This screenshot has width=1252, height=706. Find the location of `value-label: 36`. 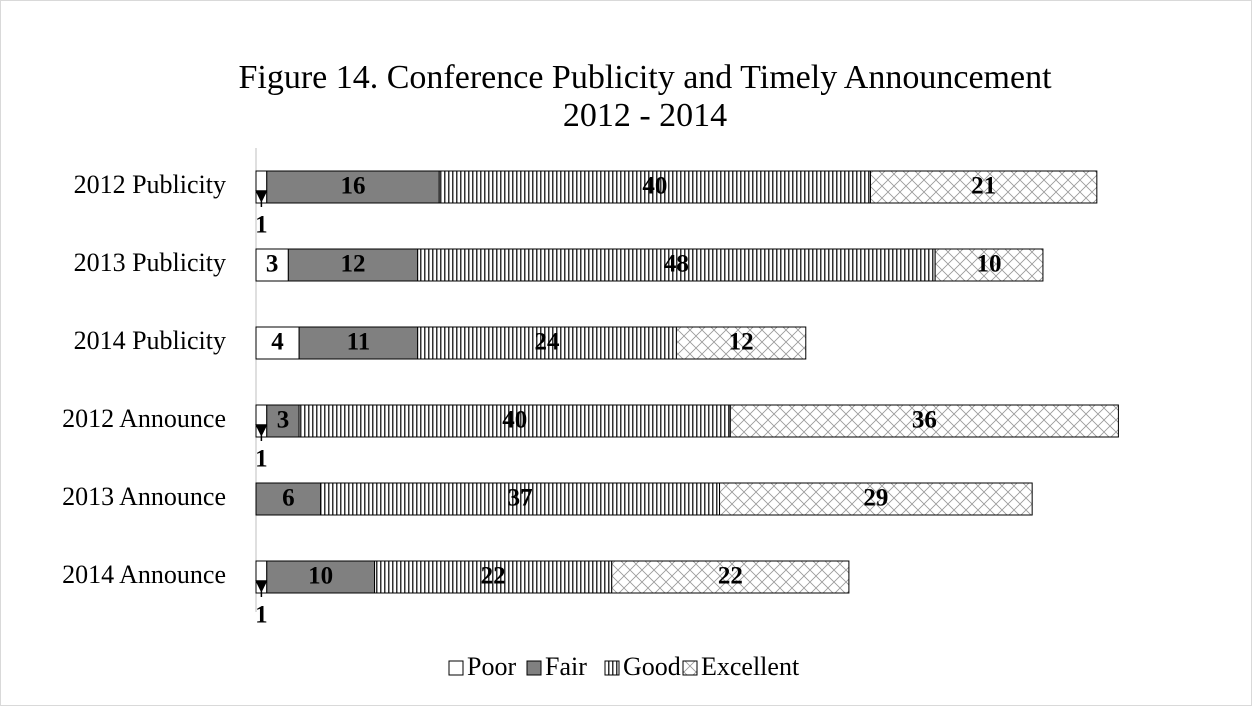

value-label: 36 is located at coordinates (924, 420).